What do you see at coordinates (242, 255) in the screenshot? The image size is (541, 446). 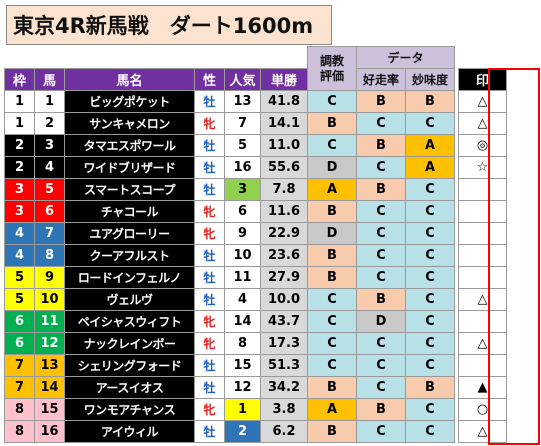 I see `popularity-cell: 10` at bounding box center [242, 255].